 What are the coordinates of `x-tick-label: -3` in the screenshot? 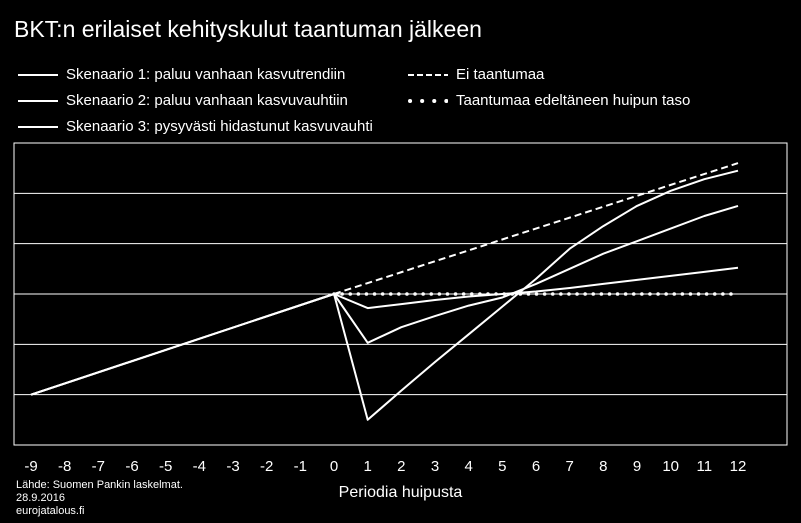 It's located at (232, 466).